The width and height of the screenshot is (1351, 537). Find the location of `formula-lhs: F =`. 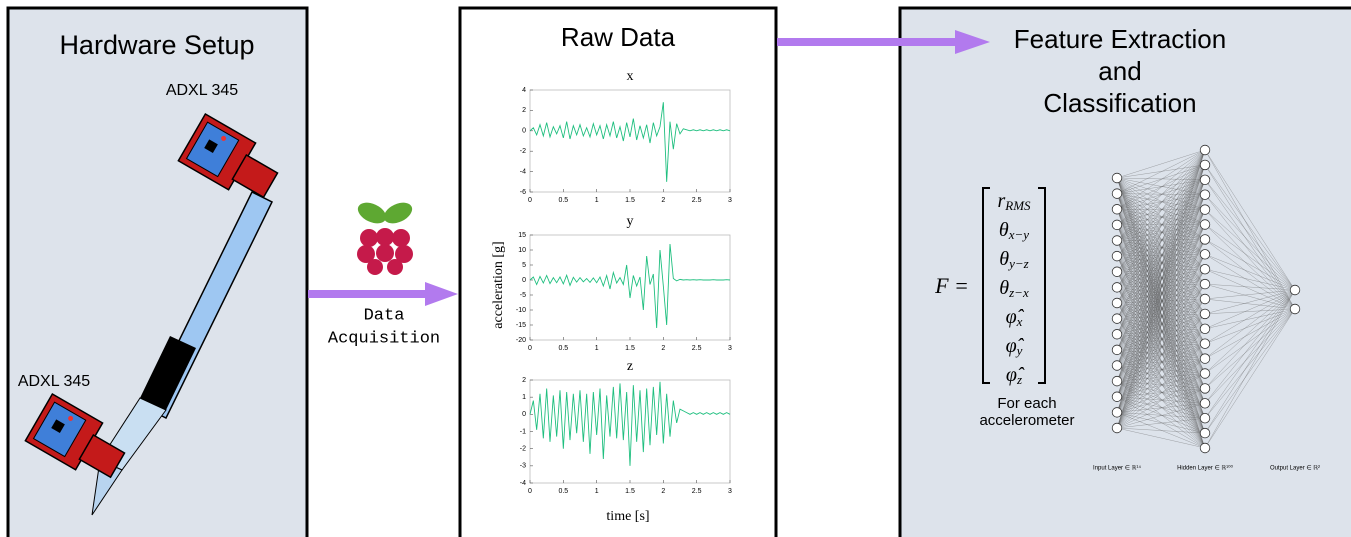

formula-lhs: F = is located at coordinates (951, 285).